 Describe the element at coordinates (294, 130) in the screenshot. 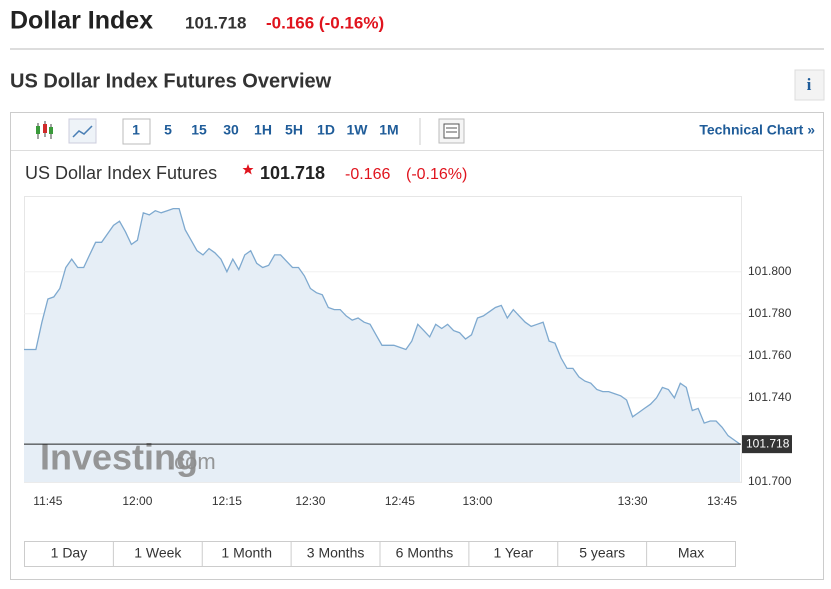

I see `interval-button: 5H` at that location.